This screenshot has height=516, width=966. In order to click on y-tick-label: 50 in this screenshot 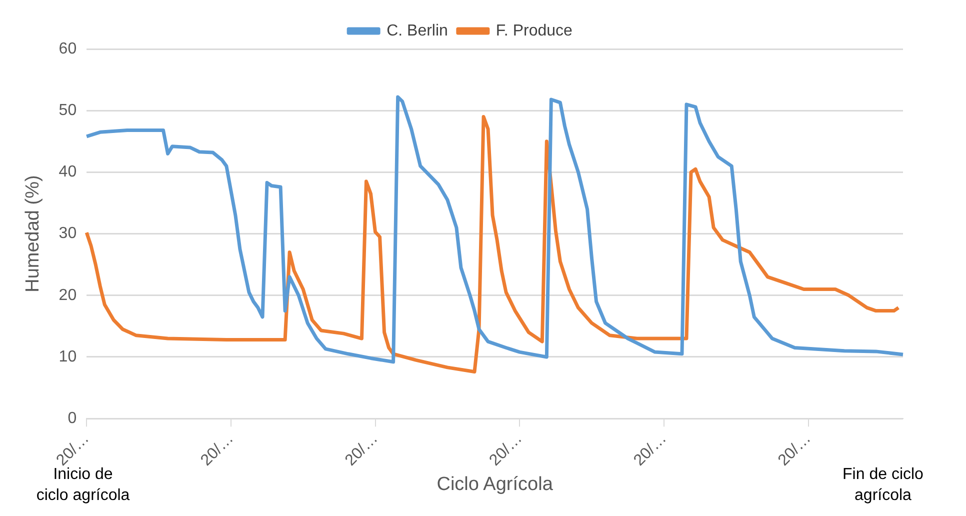, I will do `click(67, 111)`.